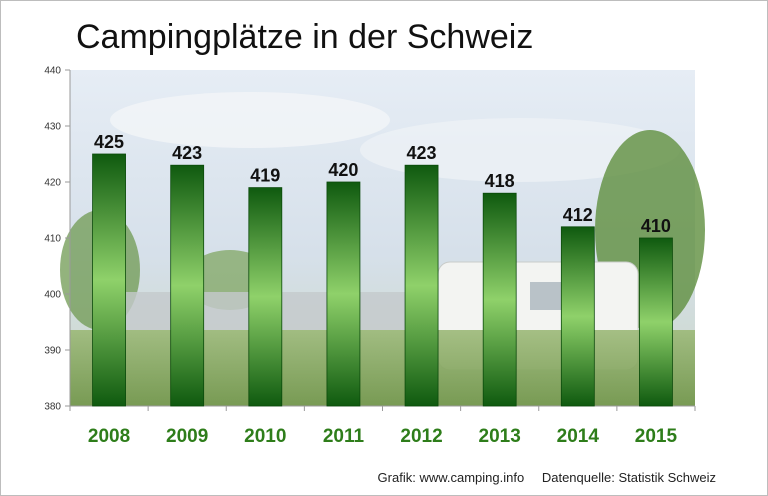 The width and height of the screenshot is (768, 496). What do you see at coordinates (187, 153) in the screenshot?
I see `data-label-2009: 423` at bounding box center [187, 153].